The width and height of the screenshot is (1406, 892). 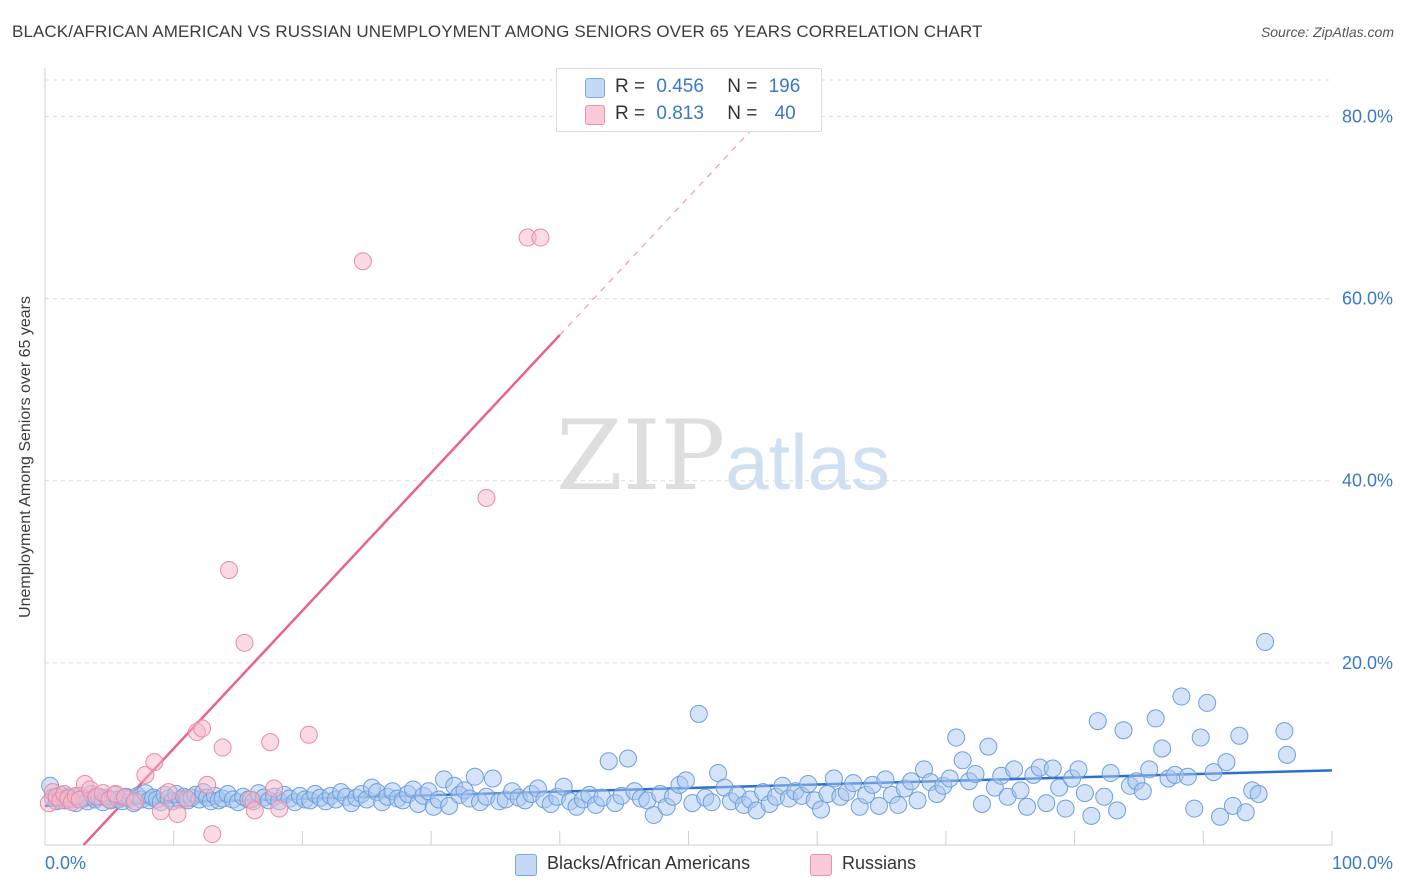 What do you see at coordinates (1367, 299) in the screenshot?
I see `y-tick-label: 60.0%` at bounding box center [1367, 299].